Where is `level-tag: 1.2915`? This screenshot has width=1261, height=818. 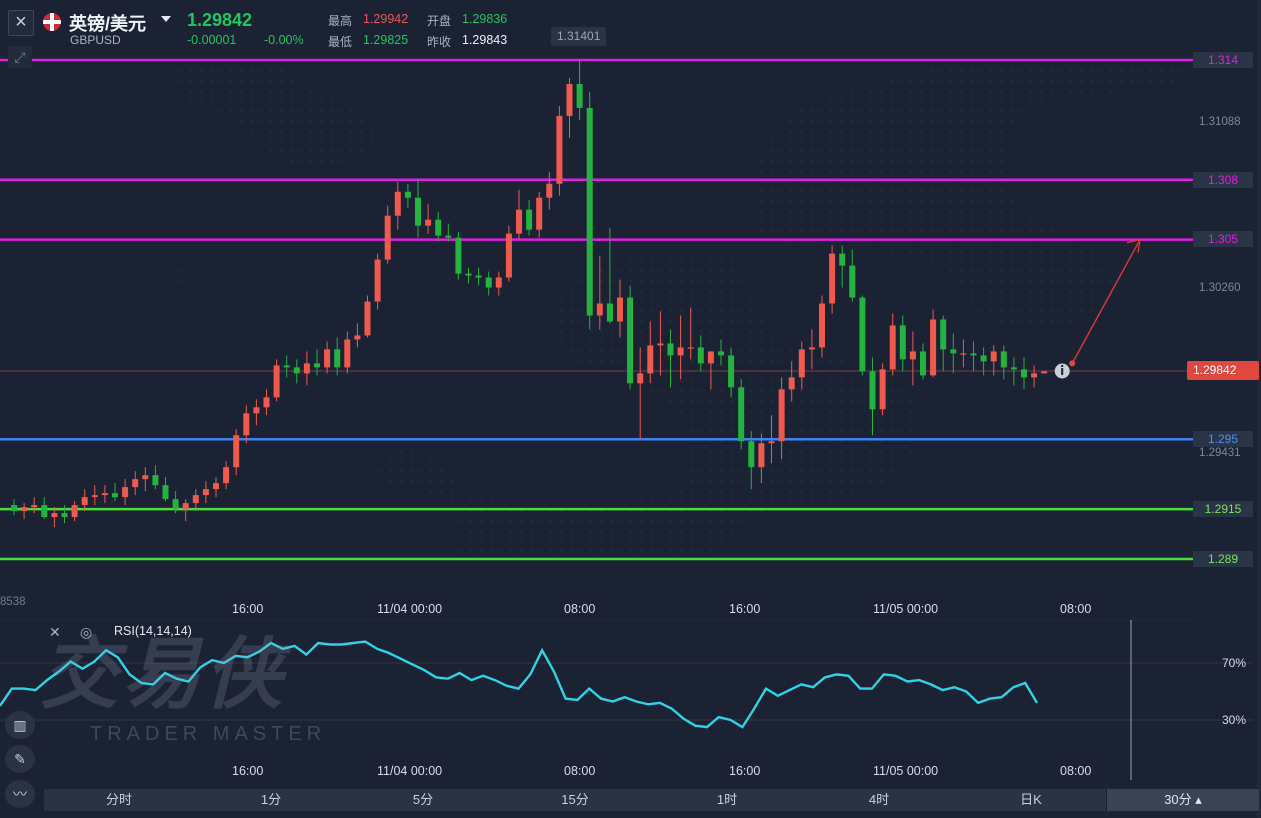
level-tag: 1.2915 is located at coordinates (1223, 509).